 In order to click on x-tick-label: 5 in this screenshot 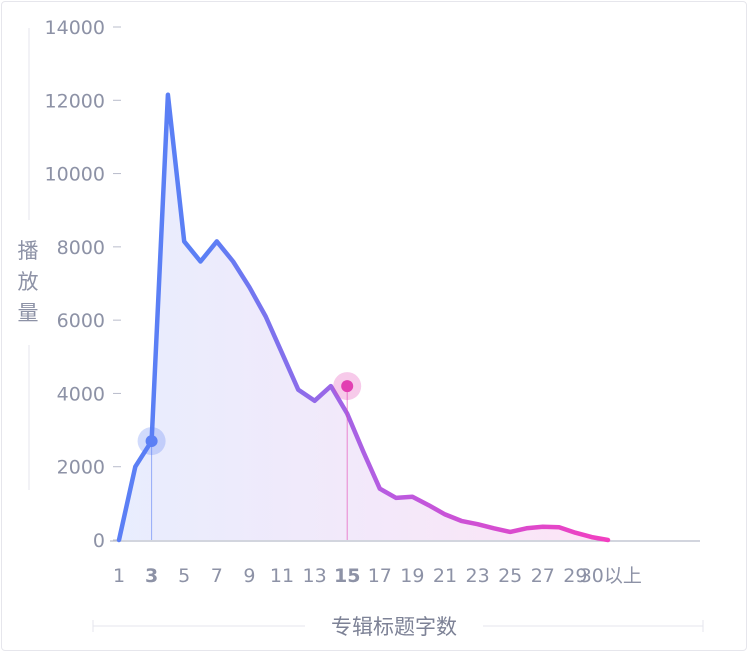, I will do `click(184, 576)`.